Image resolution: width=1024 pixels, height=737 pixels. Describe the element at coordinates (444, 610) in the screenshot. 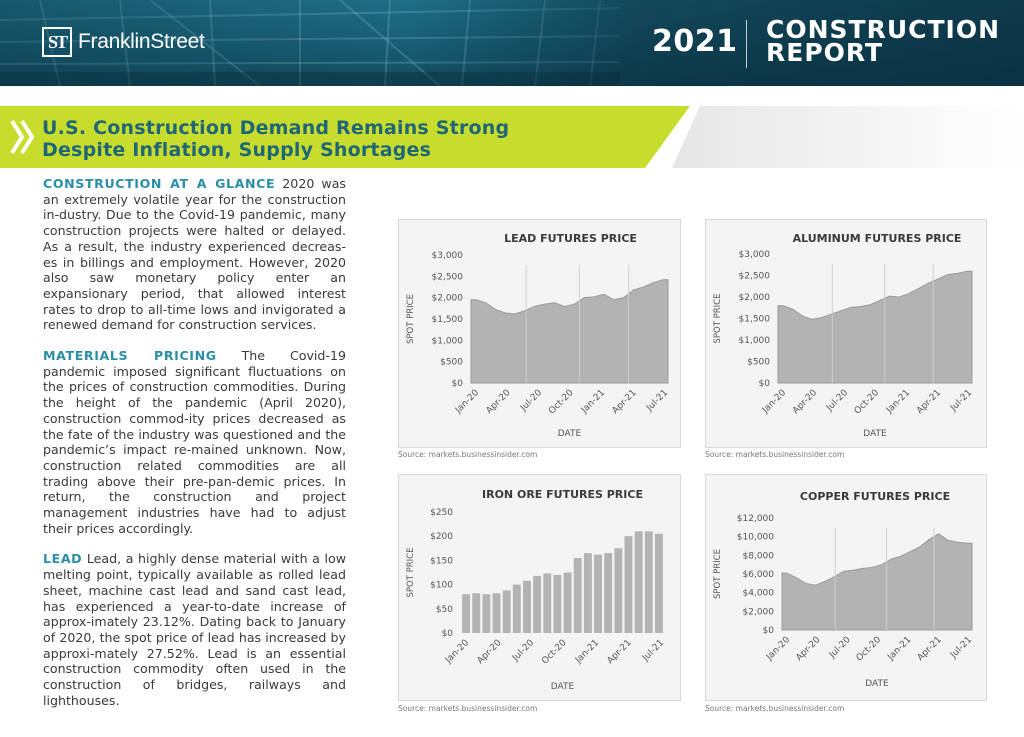

I see `y-tick-label: $50` at that location.